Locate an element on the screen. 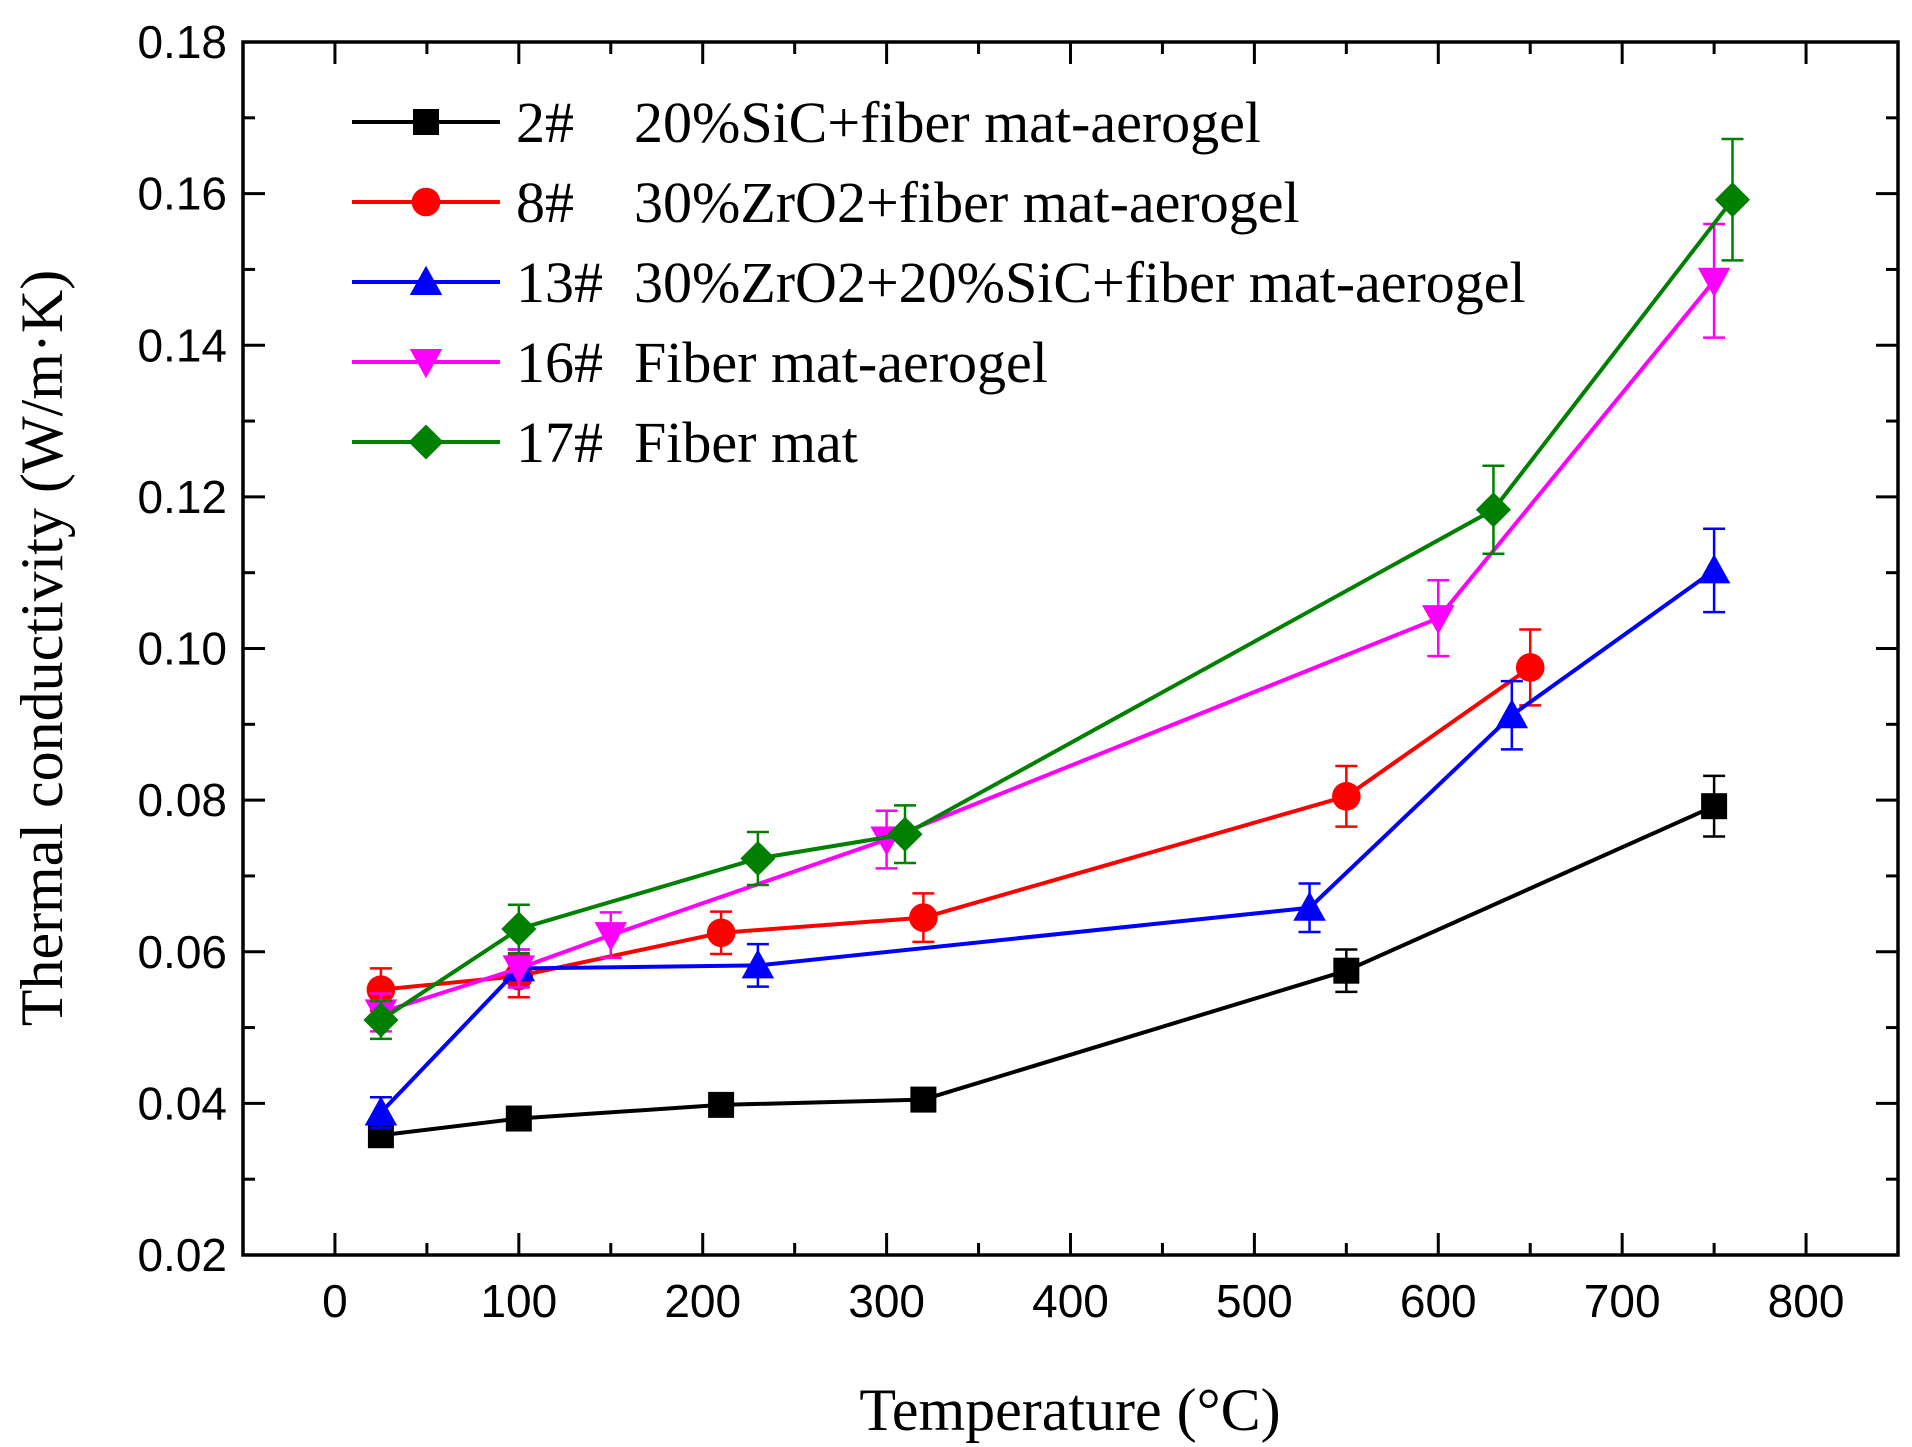 The height and width of the screenshot is (1447, 1912). legend-item-s16: 16# Fiber mat-aerogel is located at coordinates (700, 362).